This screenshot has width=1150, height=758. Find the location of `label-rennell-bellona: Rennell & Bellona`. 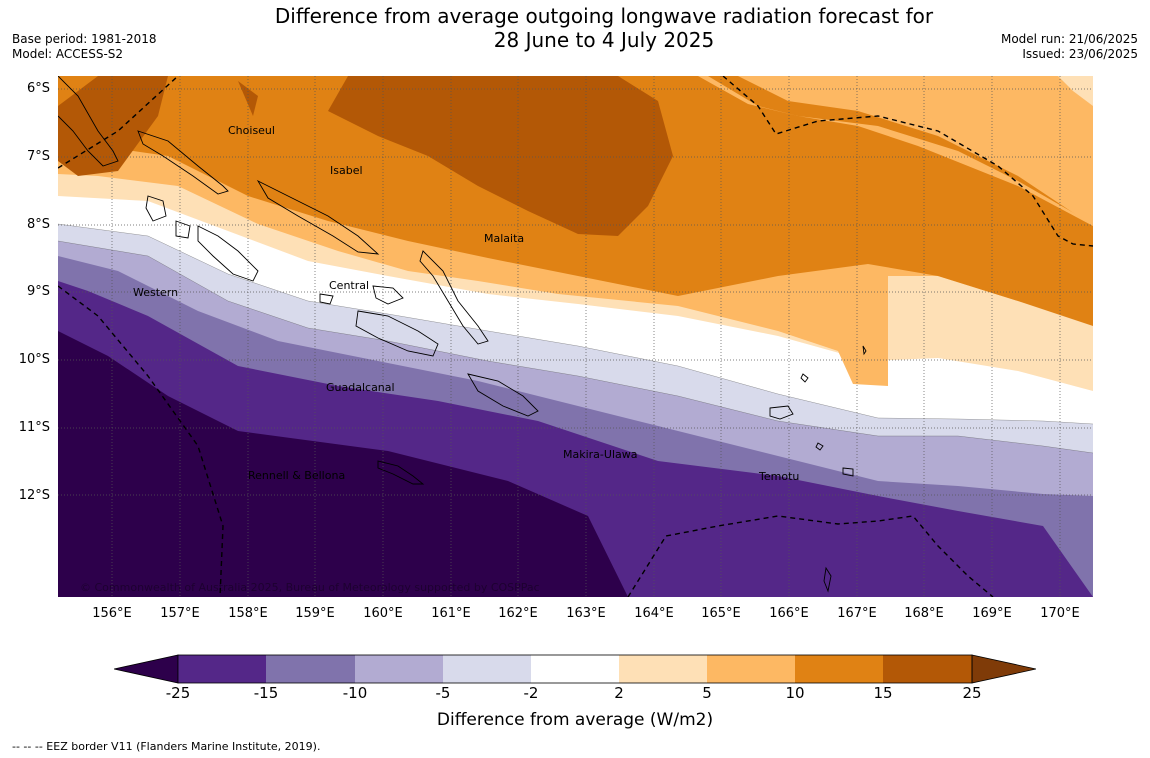

label-rennell-bellona: Rennell & Bellona is located at coordinates (296, 475).